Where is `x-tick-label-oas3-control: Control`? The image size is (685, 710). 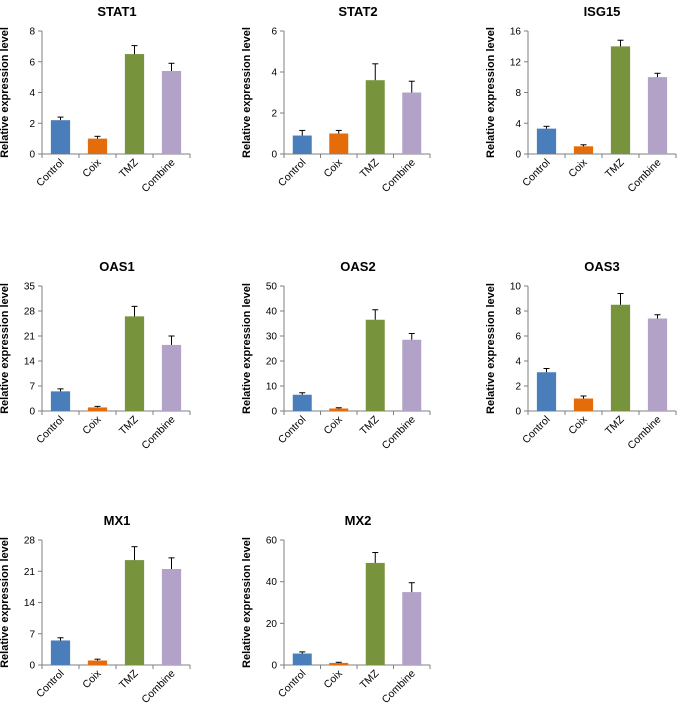
x-tick-label-oas3-control: Control is located at coordinates (536, 430).